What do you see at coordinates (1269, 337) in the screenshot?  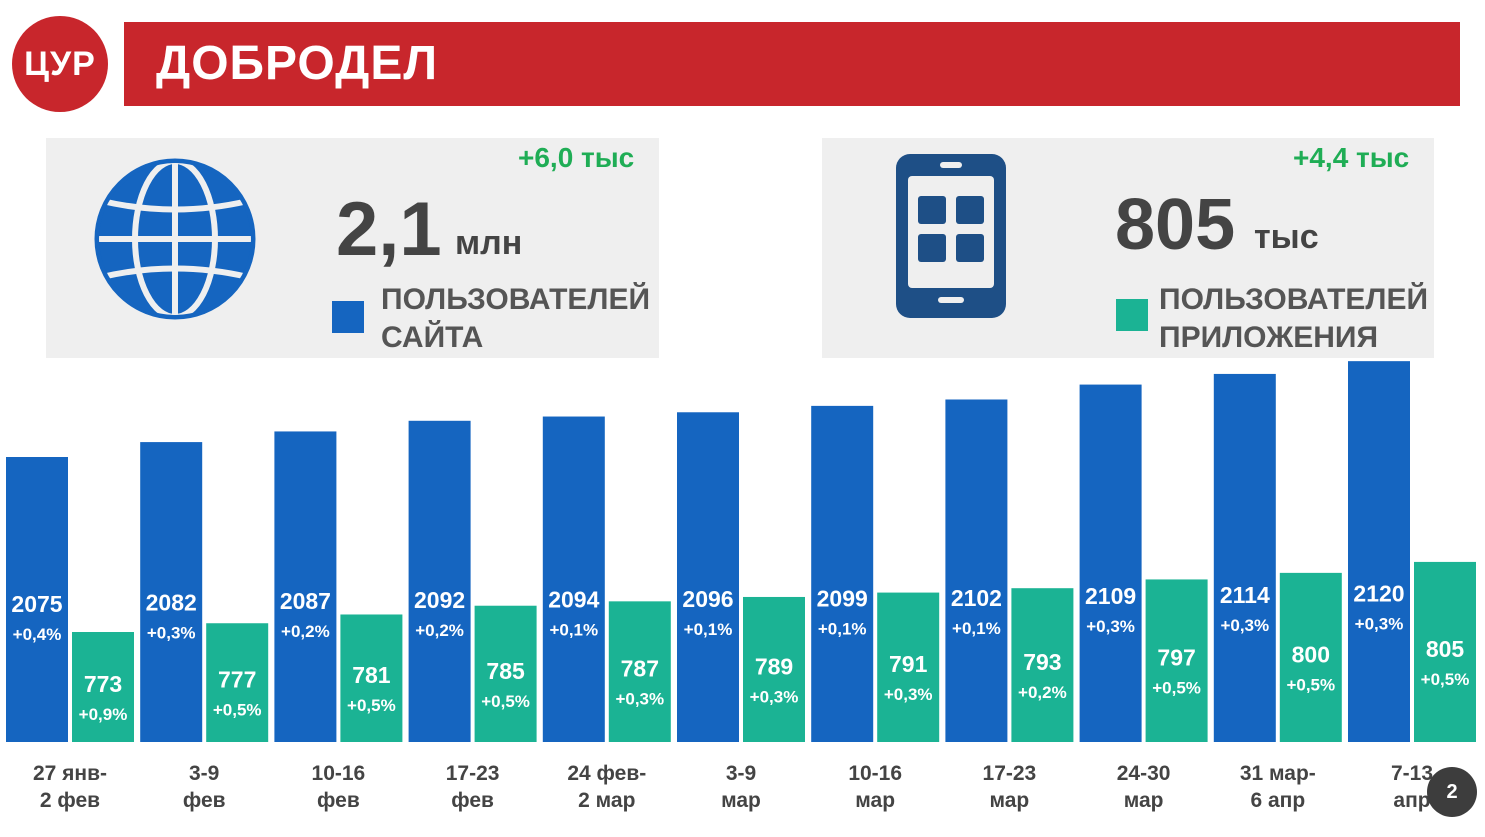 I see `app-caption-line2: ПРИЛОЖЕНИЯ` at bounding box center [1269, 337].